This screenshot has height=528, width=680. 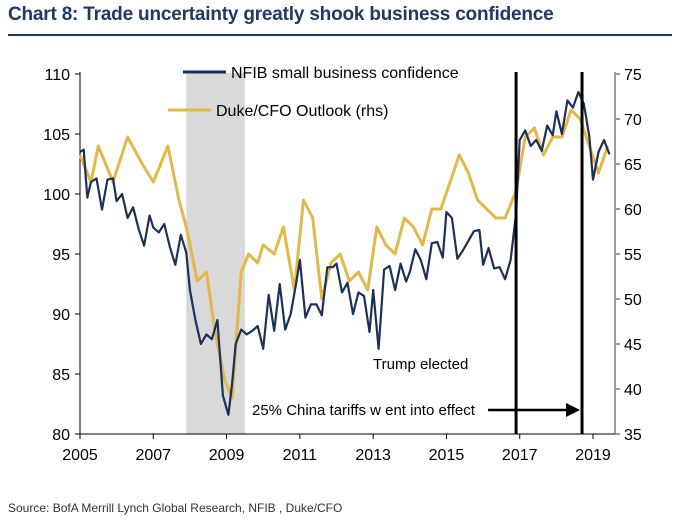 I want to click on x-tick-label: 2005, so click(x=80, y=455).